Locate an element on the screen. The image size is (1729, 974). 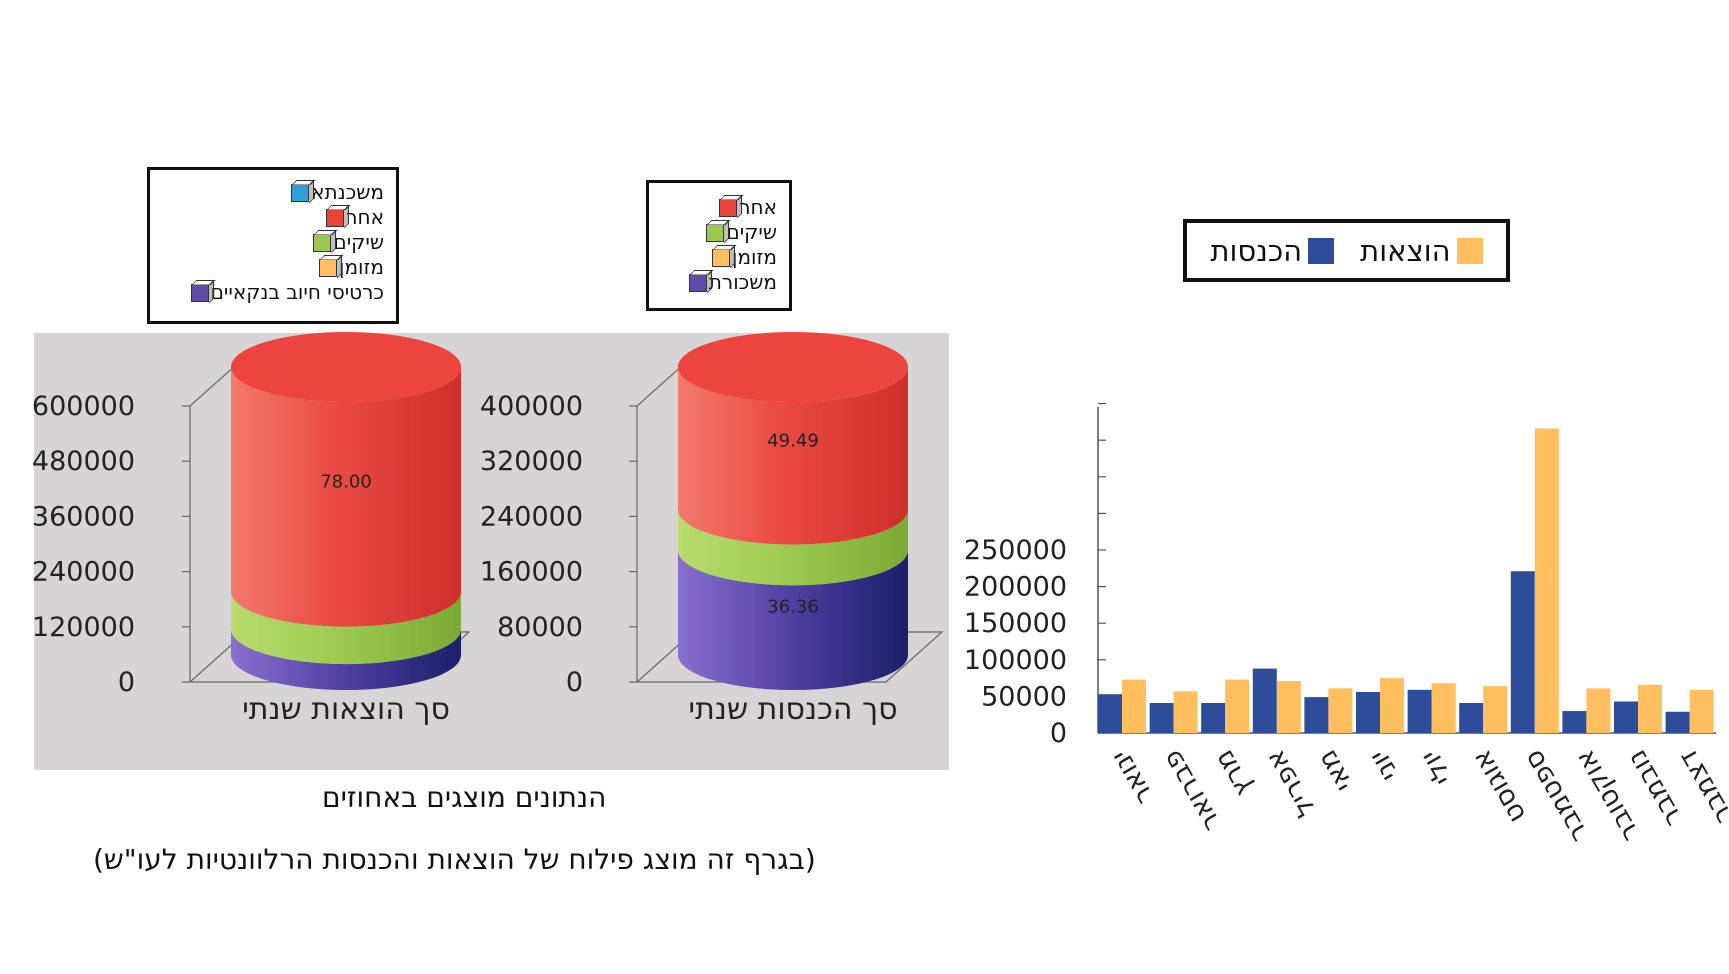
income-tick-label: 240000 is located at coordinates (531, 516).